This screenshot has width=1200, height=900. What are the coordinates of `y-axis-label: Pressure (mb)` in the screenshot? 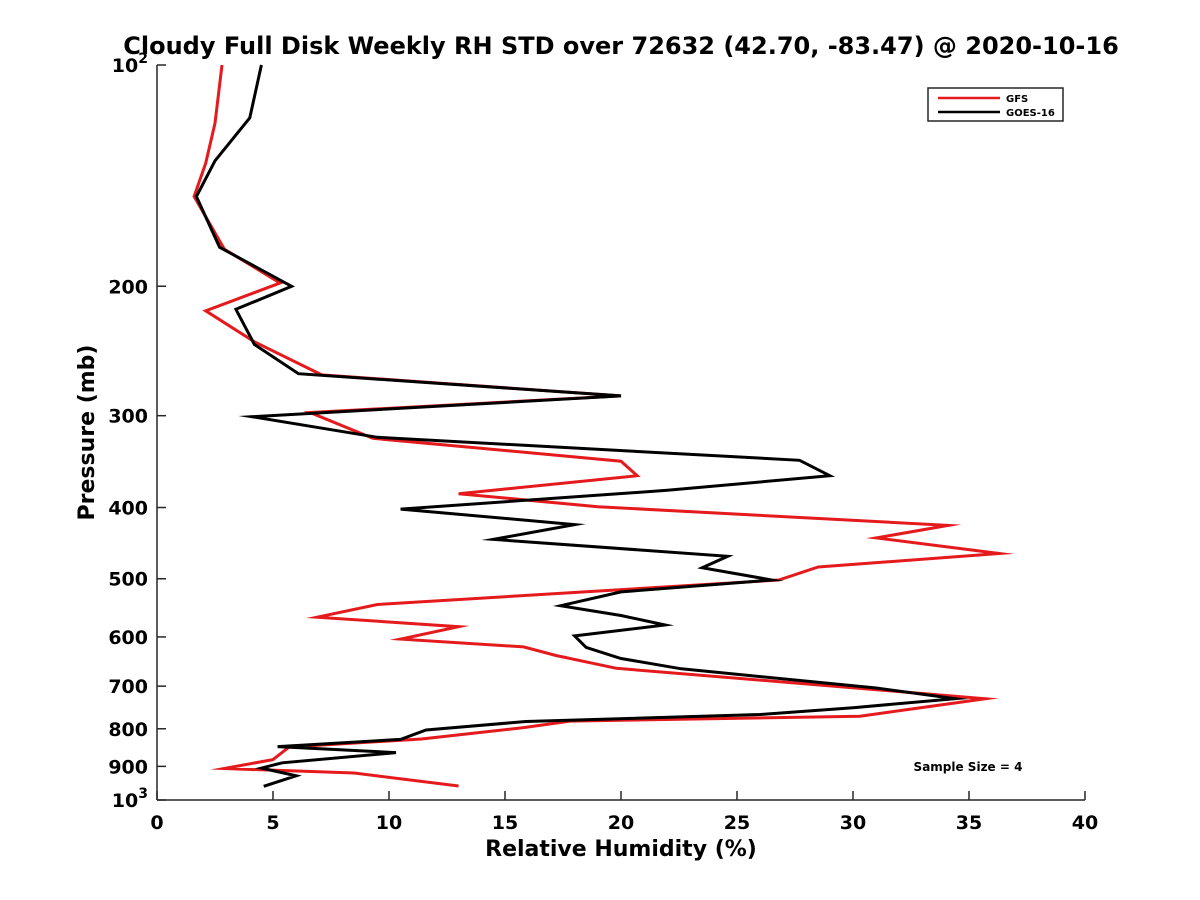 It's located at (87, 433).